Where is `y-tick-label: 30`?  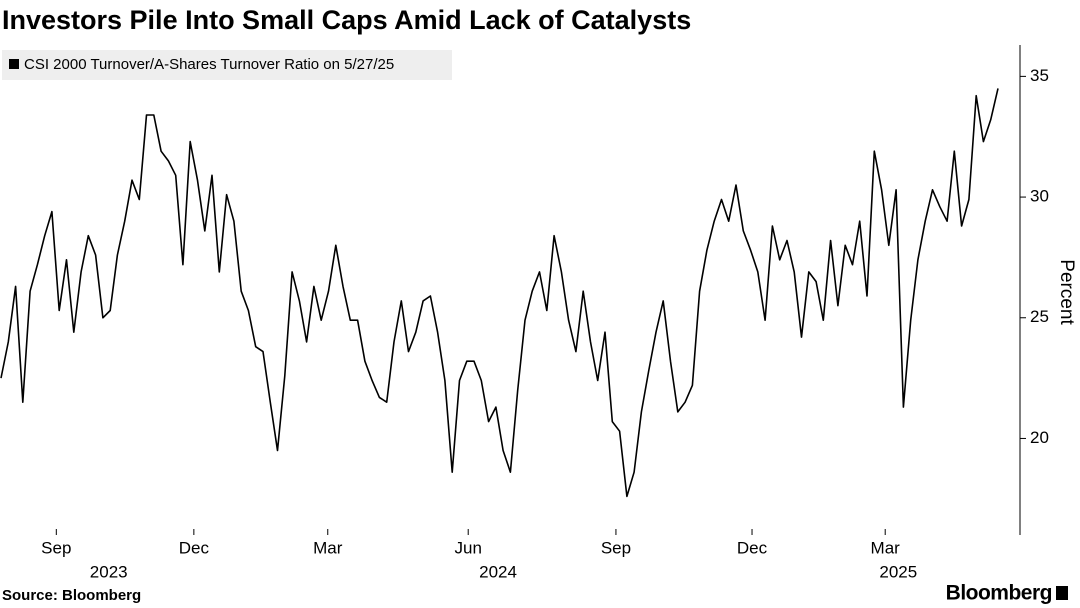 y-tick-label: 30 is located at coordinates (1039, 196).